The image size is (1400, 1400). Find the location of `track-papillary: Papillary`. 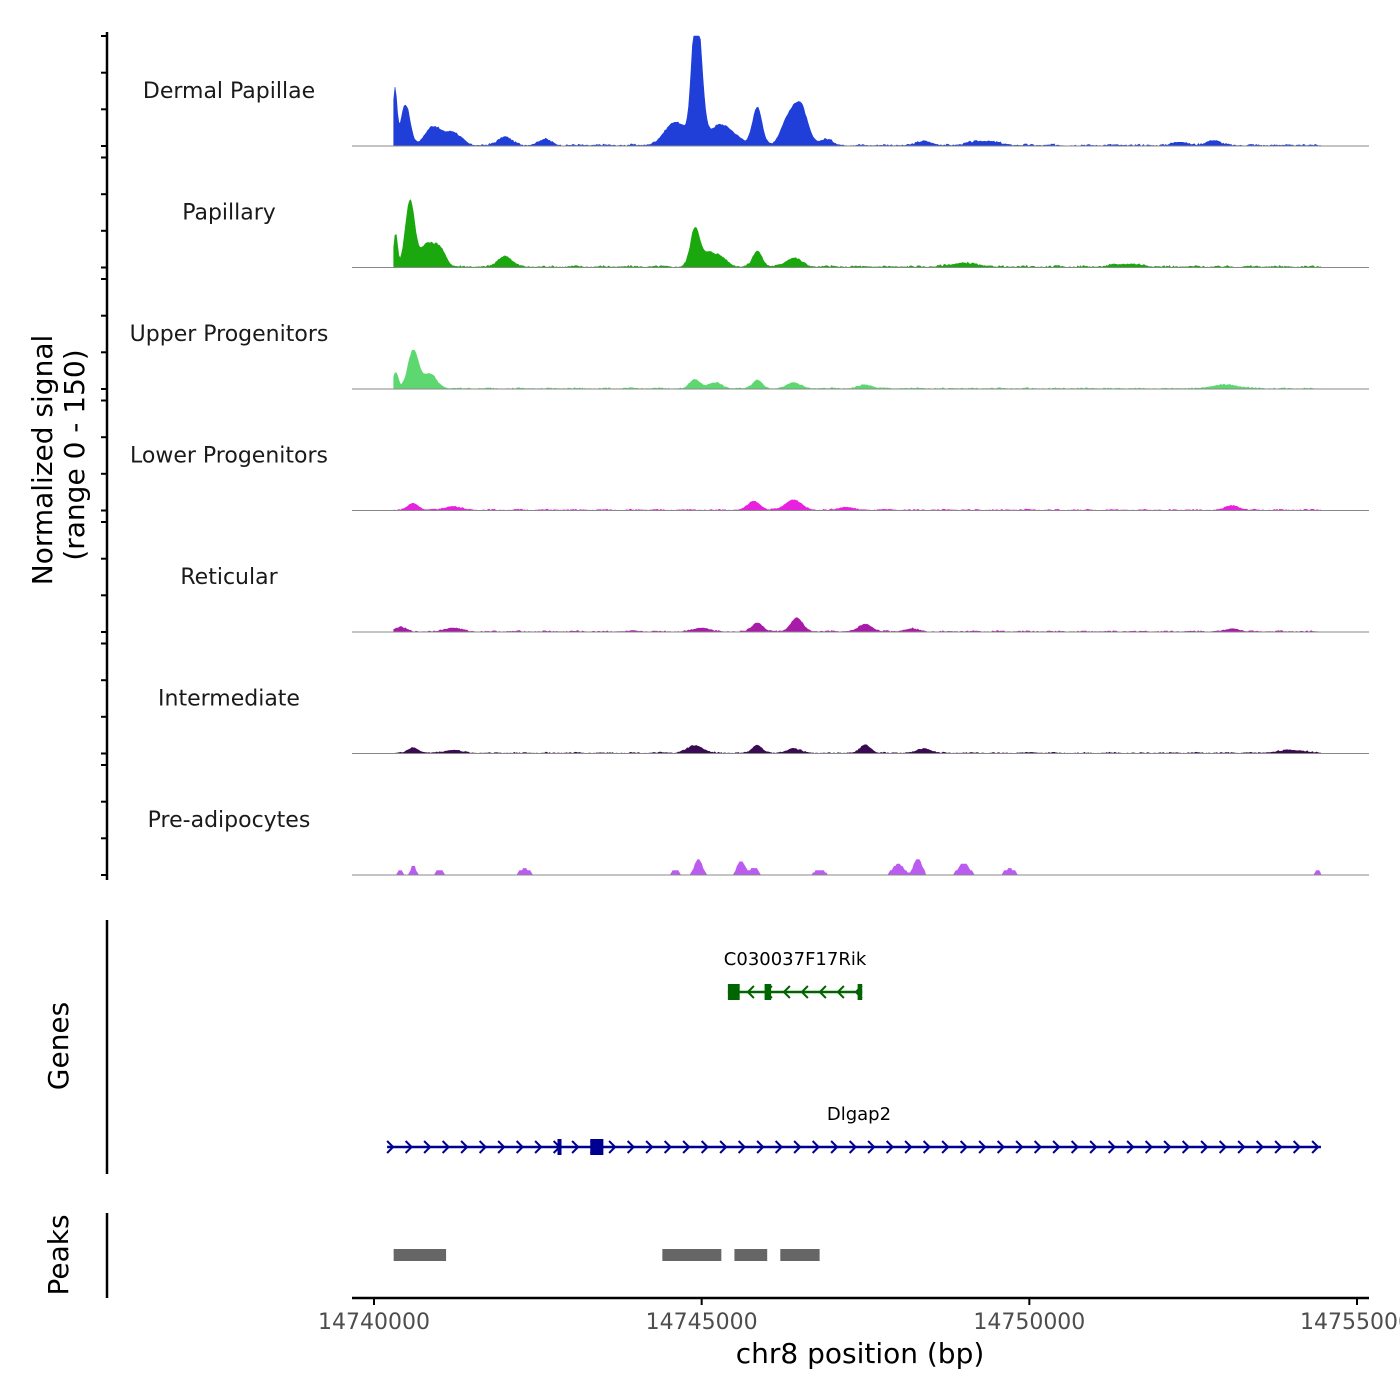

track-papillary: Papillary is located at coordinates (775, 233).